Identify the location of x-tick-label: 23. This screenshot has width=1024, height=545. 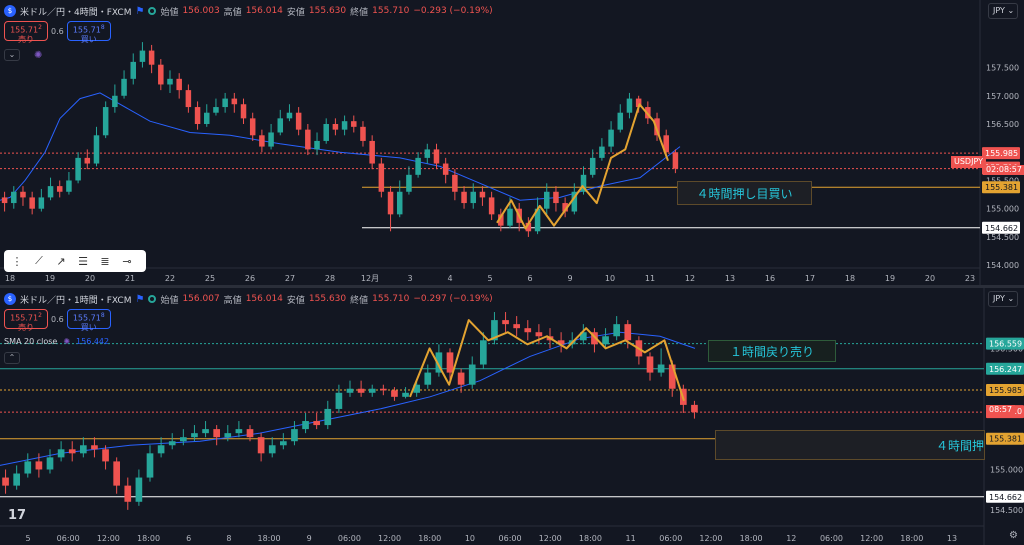
(970, 278).